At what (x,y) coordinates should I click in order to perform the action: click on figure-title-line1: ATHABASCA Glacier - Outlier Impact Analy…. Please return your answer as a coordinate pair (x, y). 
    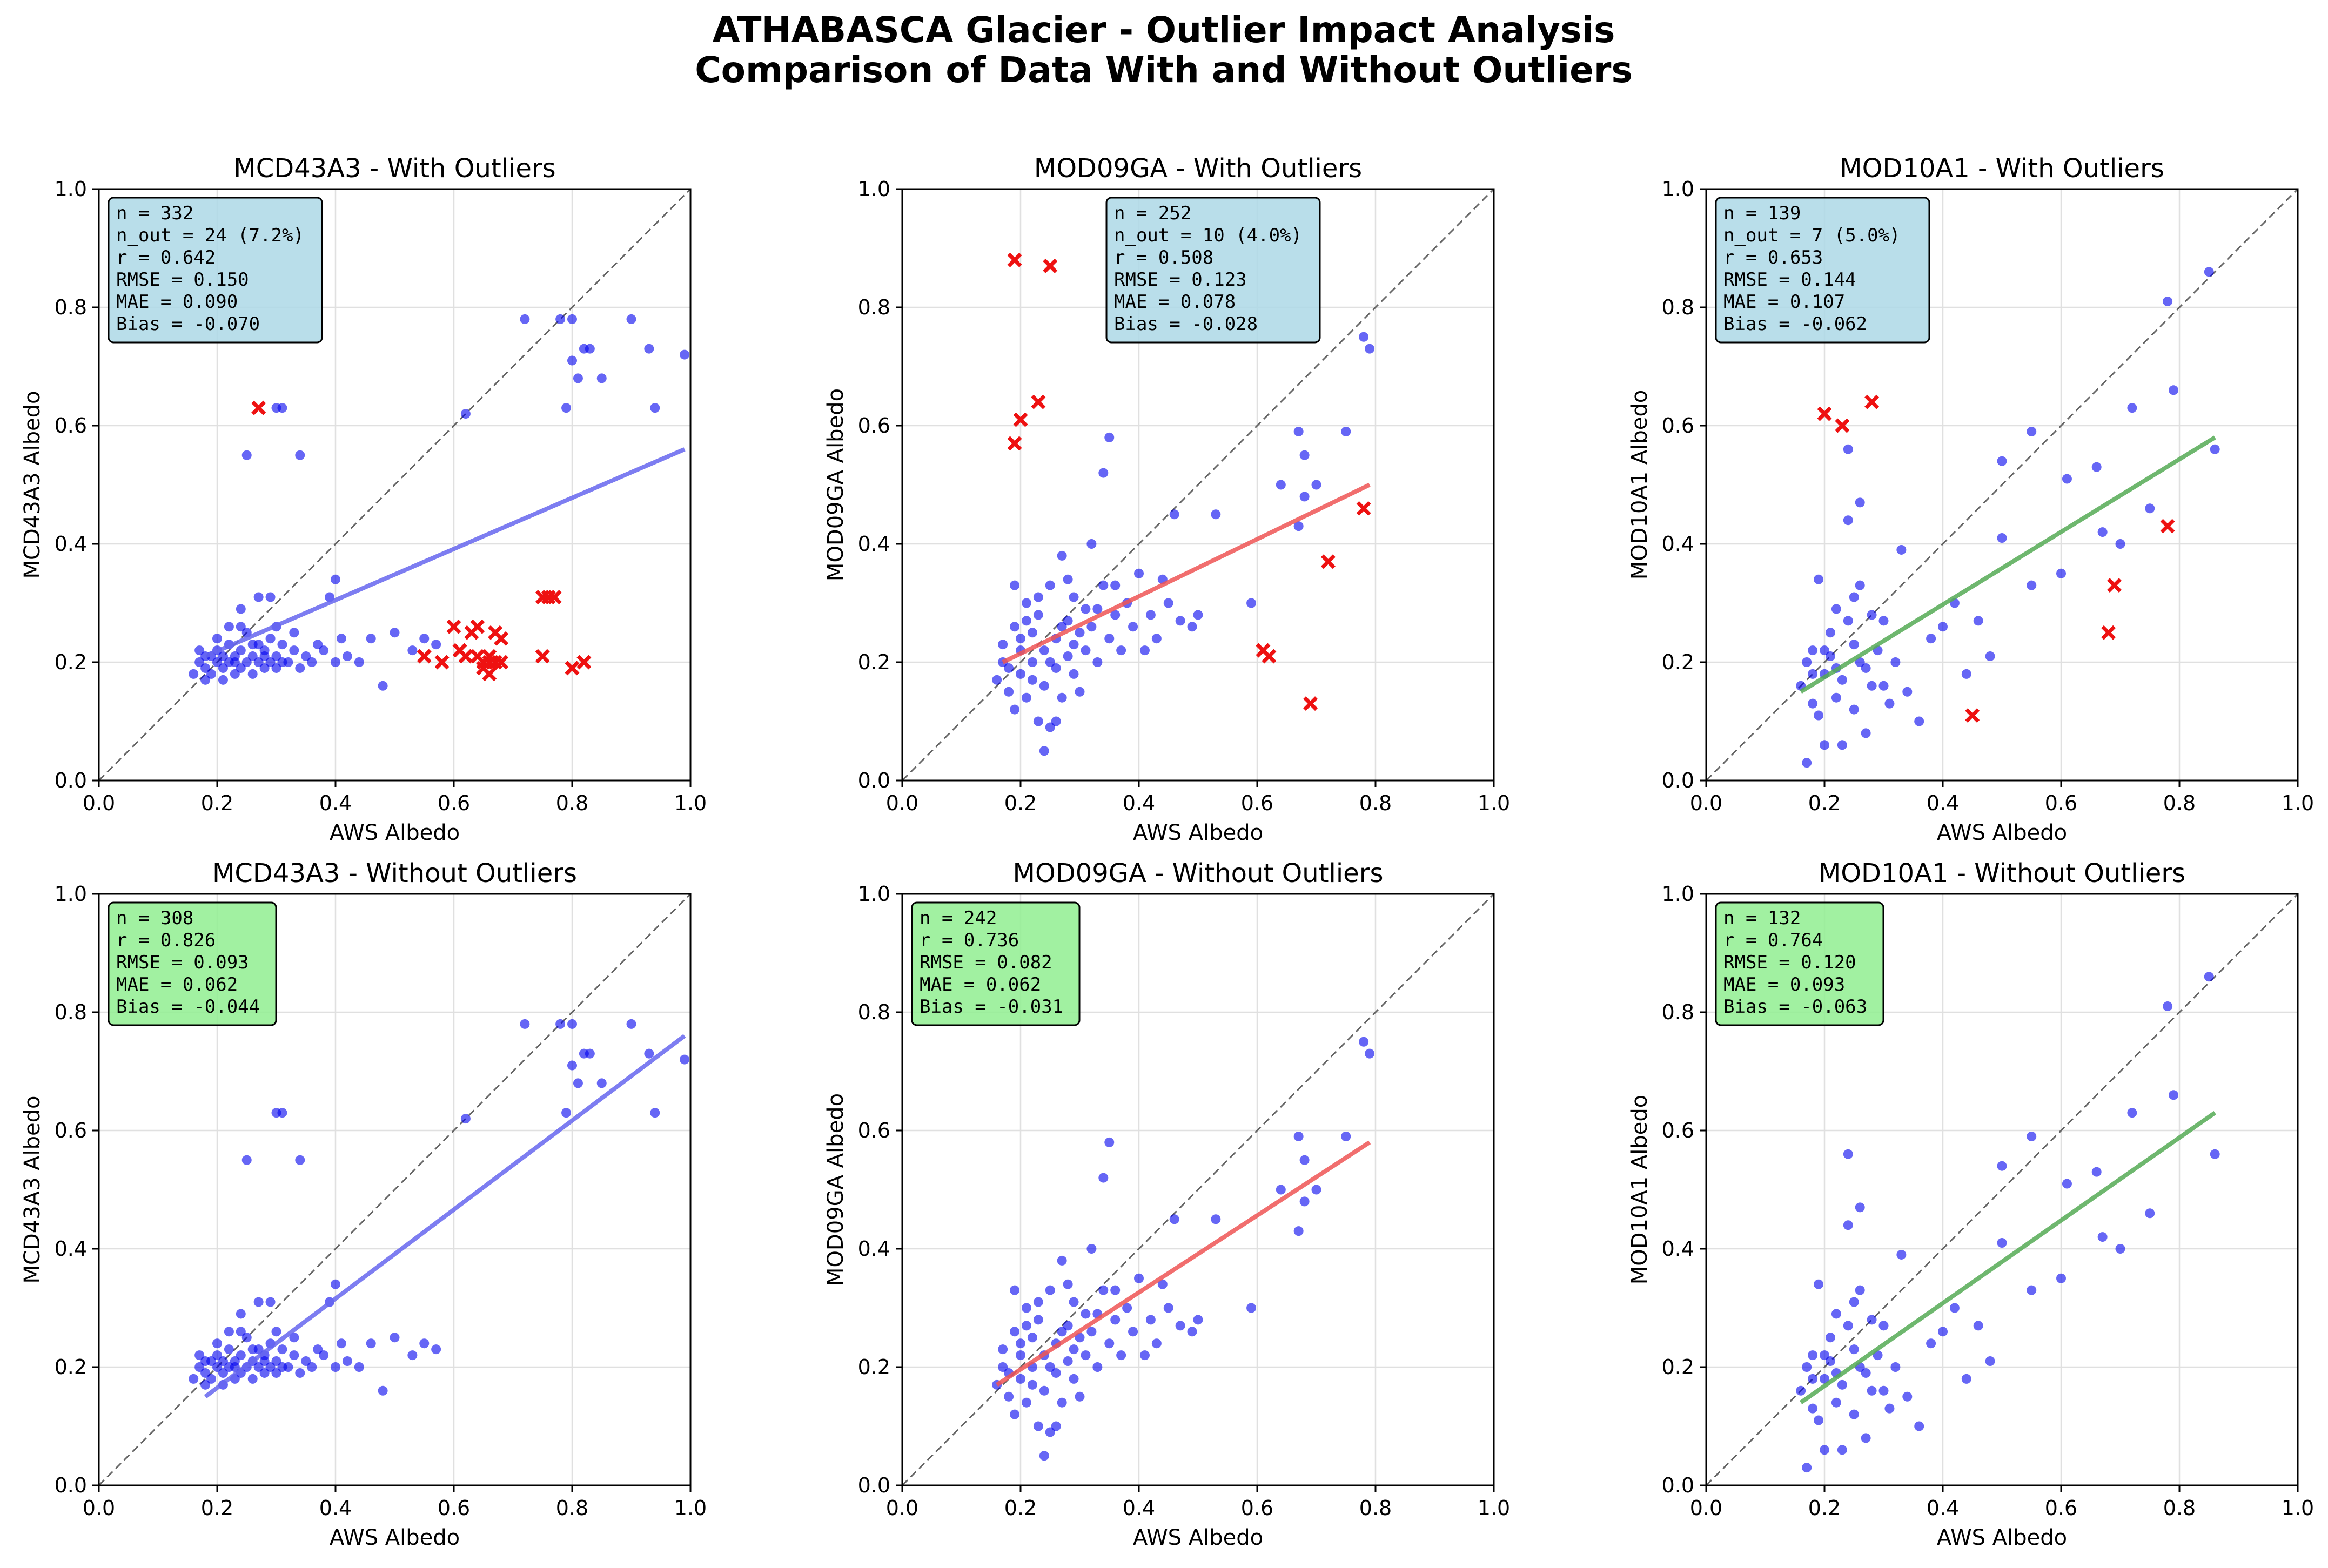
    Looking at the image, I should click on (1164, 30).